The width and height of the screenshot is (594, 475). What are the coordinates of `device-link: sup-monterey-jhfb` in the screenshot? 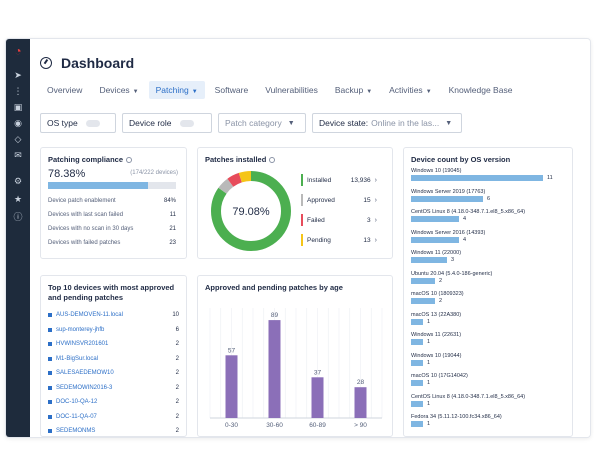 It's located at (76, 330).